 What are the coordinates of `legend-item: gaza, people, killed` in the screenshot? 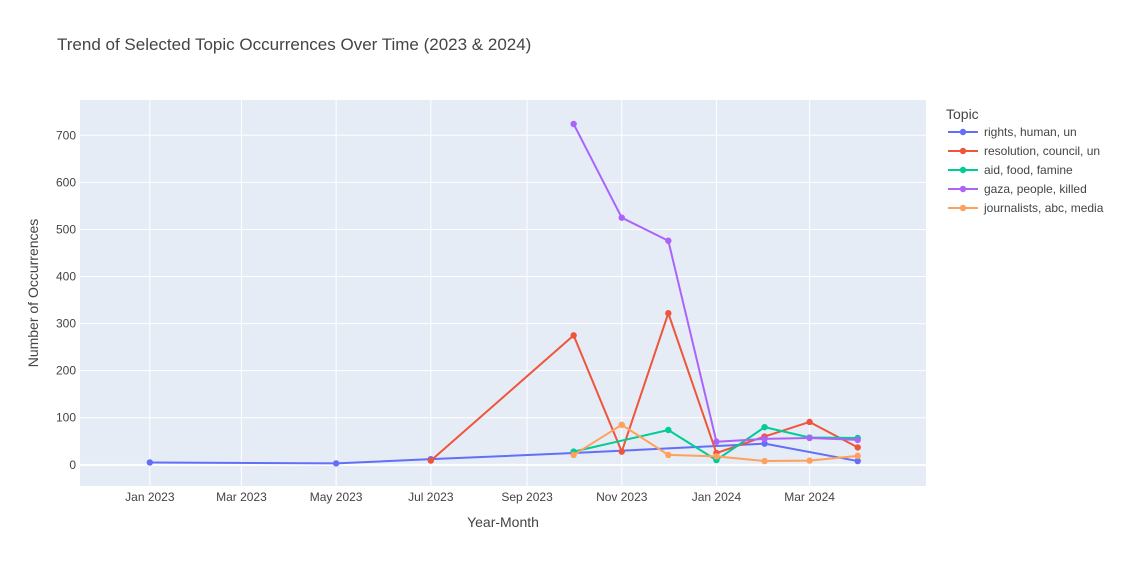 It's located at (1017, 189).